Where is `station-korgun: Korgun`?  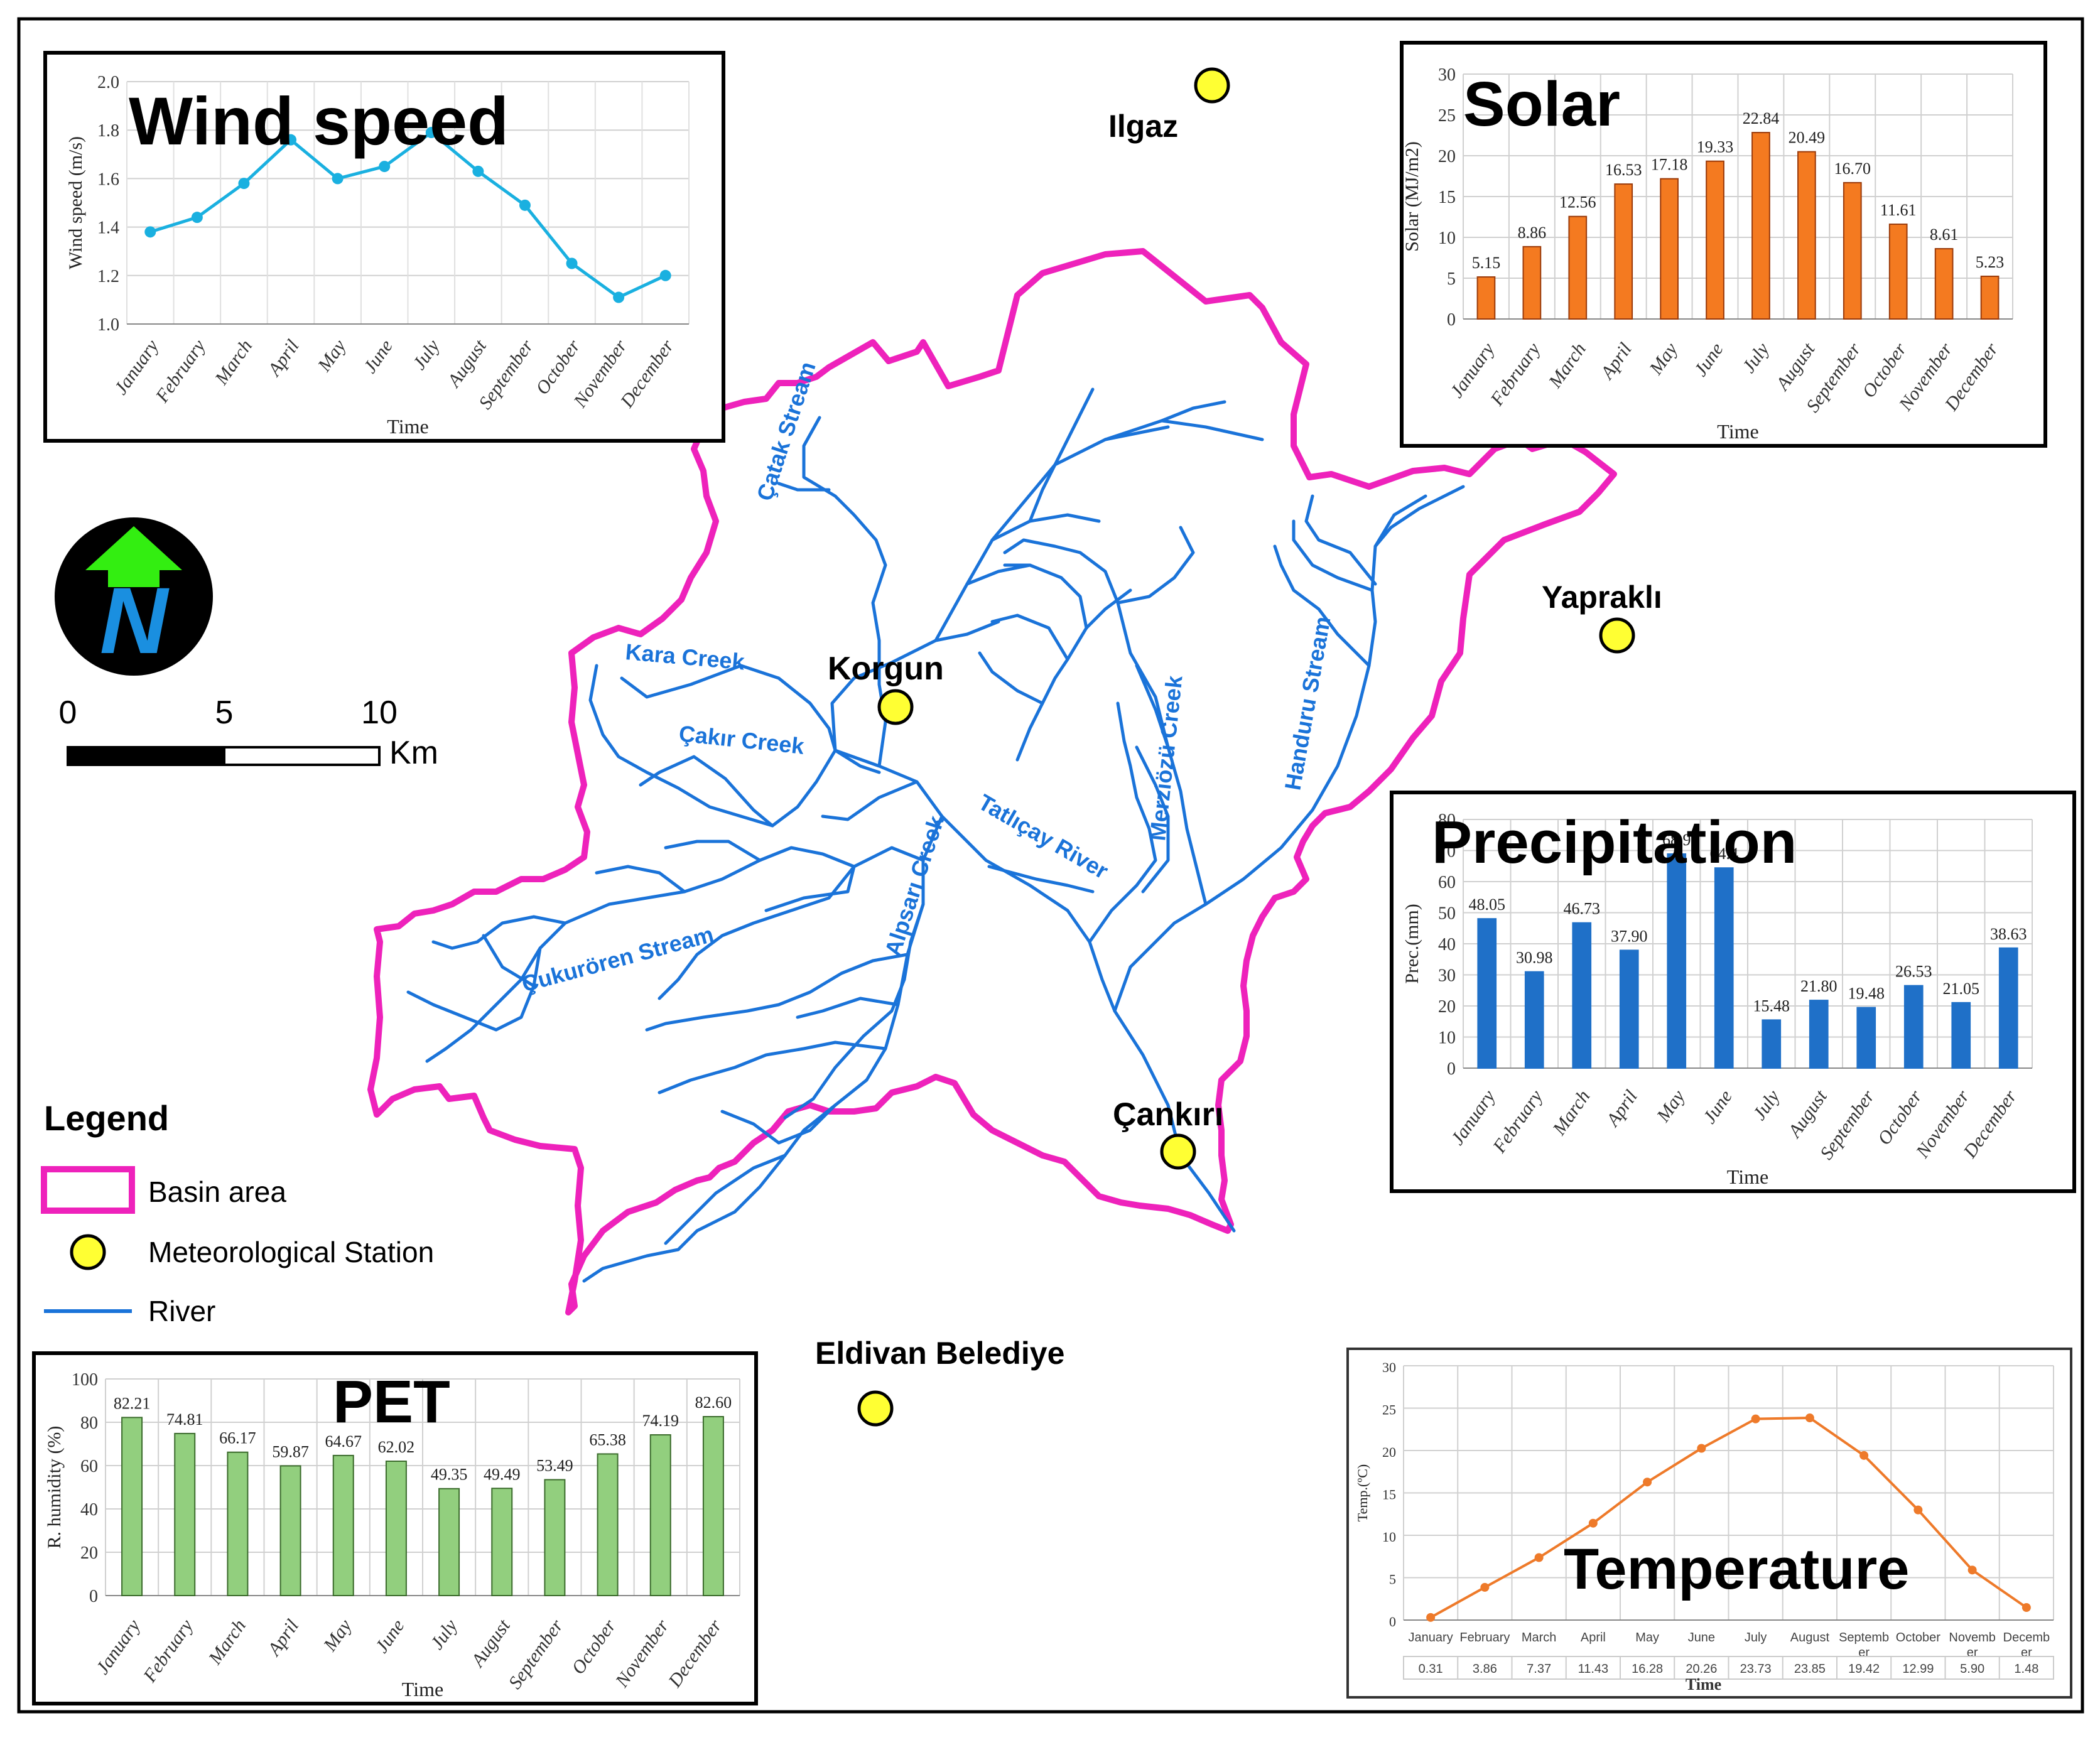
station-korgun: Korgun is located at coordinates (886, 688).